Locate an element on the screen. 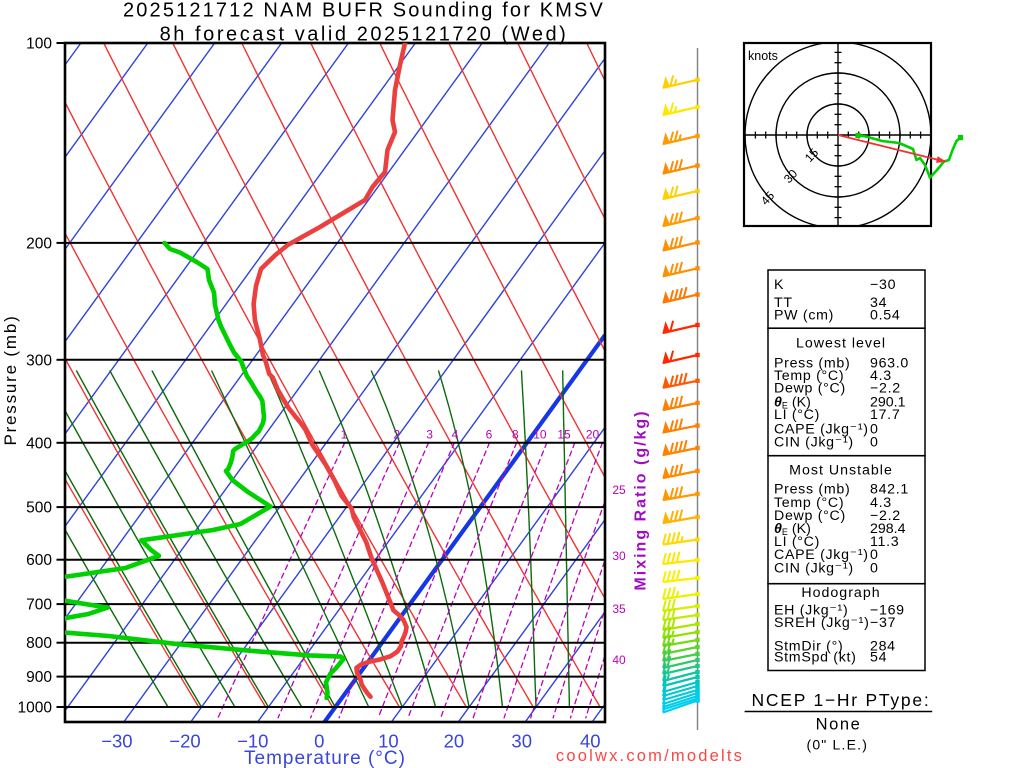 The image size is (1024, 768). svg-text: TT is located at coordinates (783, 303).